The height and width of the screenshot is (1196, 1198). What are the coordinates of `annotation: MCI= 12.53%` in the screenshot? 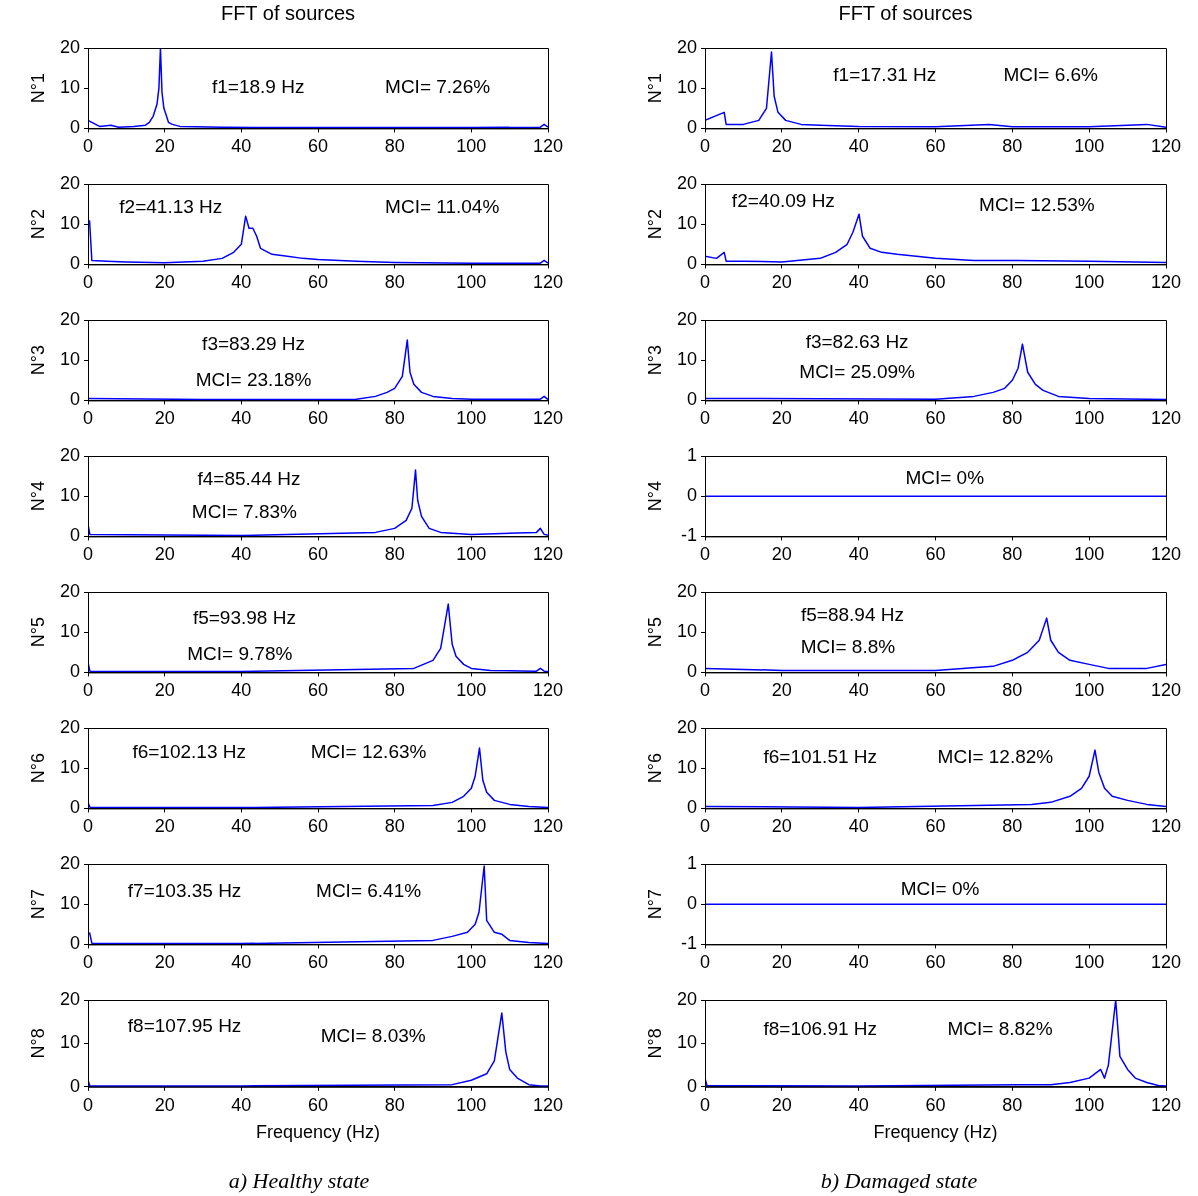 It's located at (1037, 204).